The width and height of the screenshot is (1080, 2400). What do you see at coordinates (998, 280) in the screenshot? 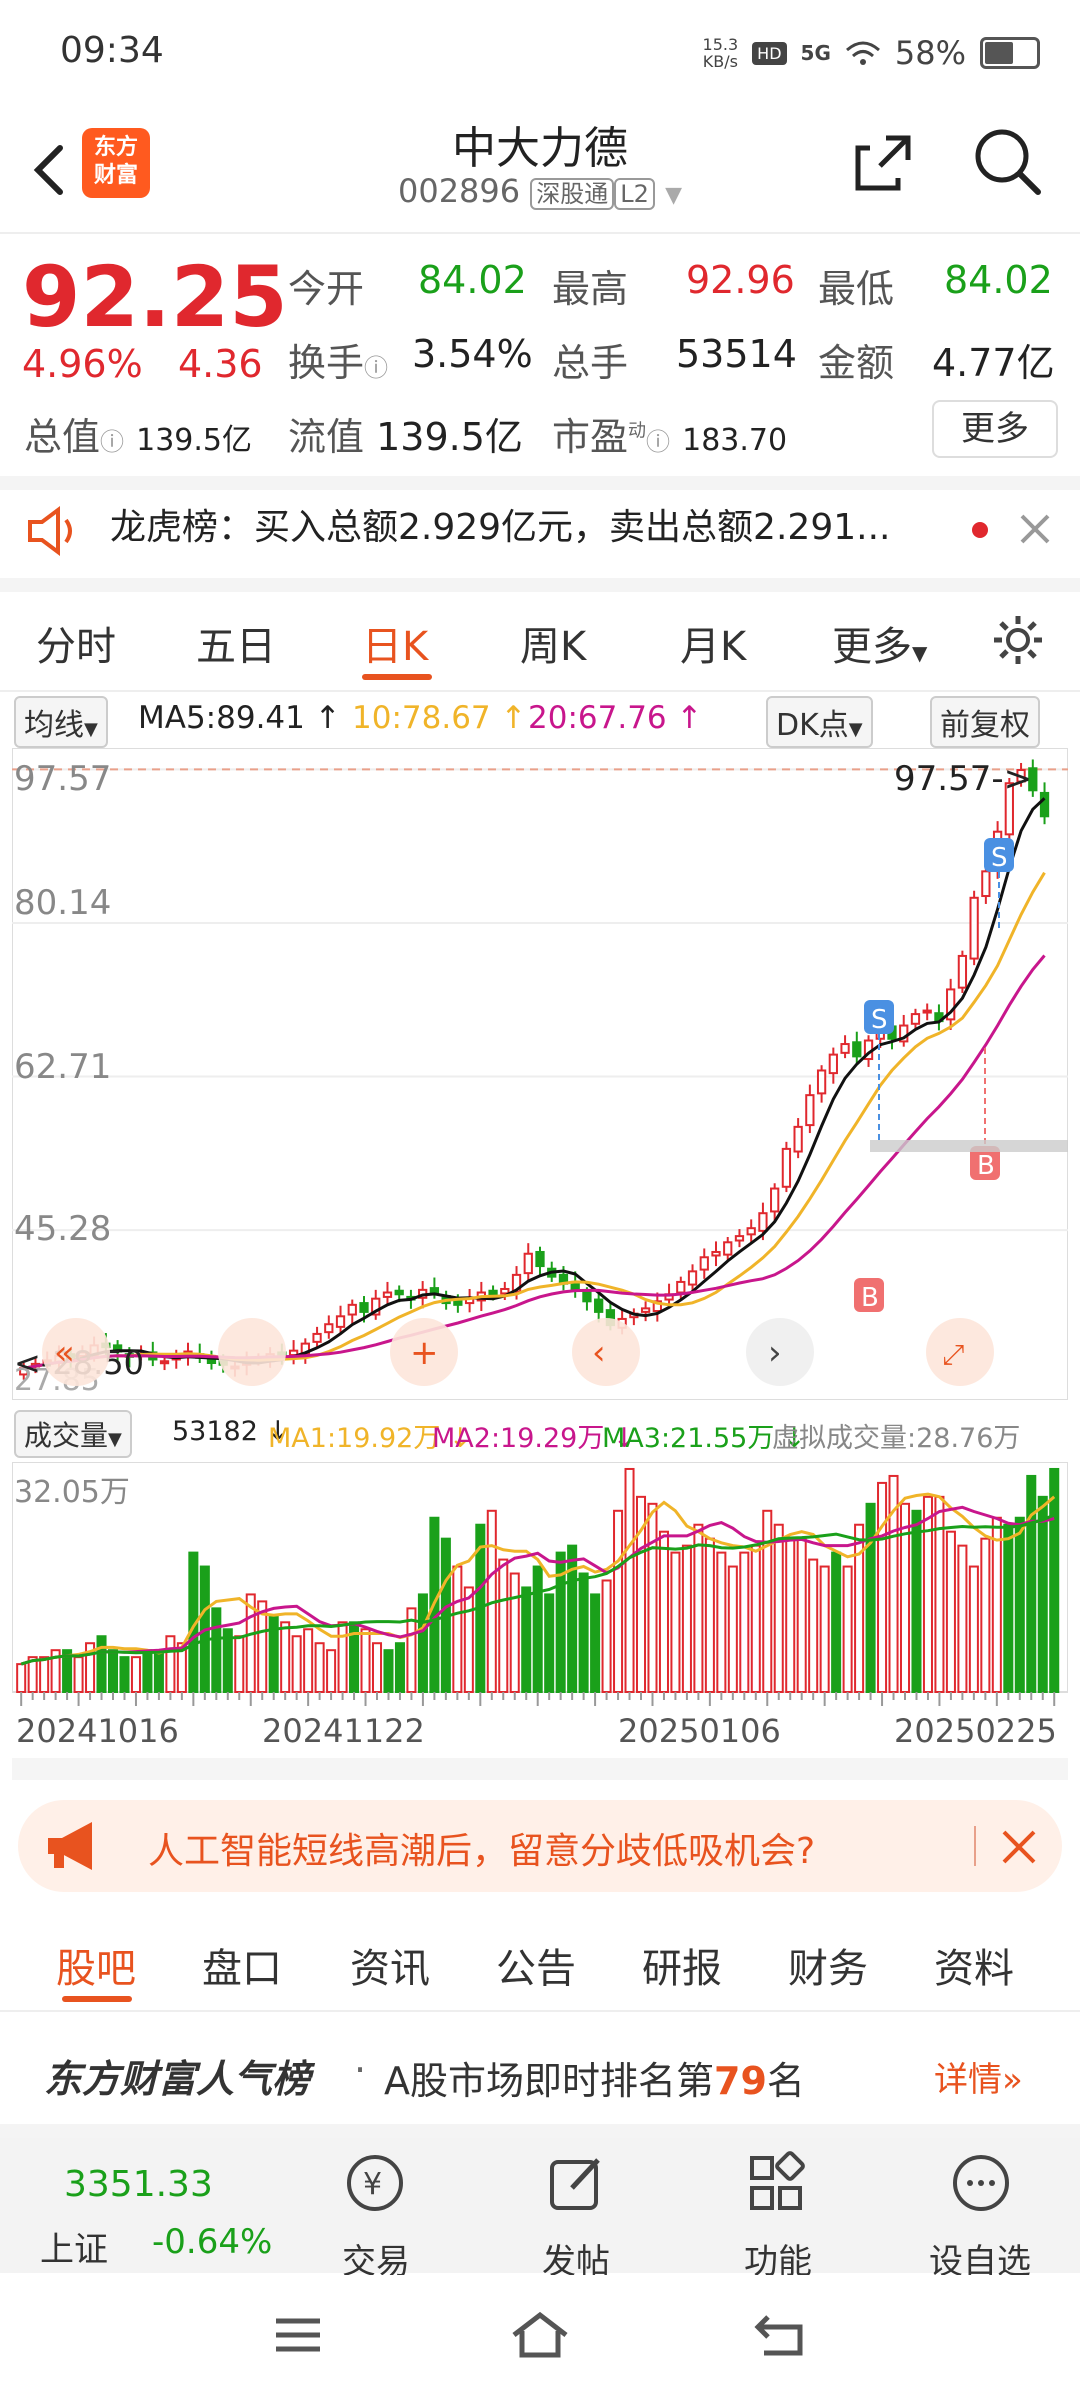
I see `low-price: 84.02` at bounding box center [998, 280].